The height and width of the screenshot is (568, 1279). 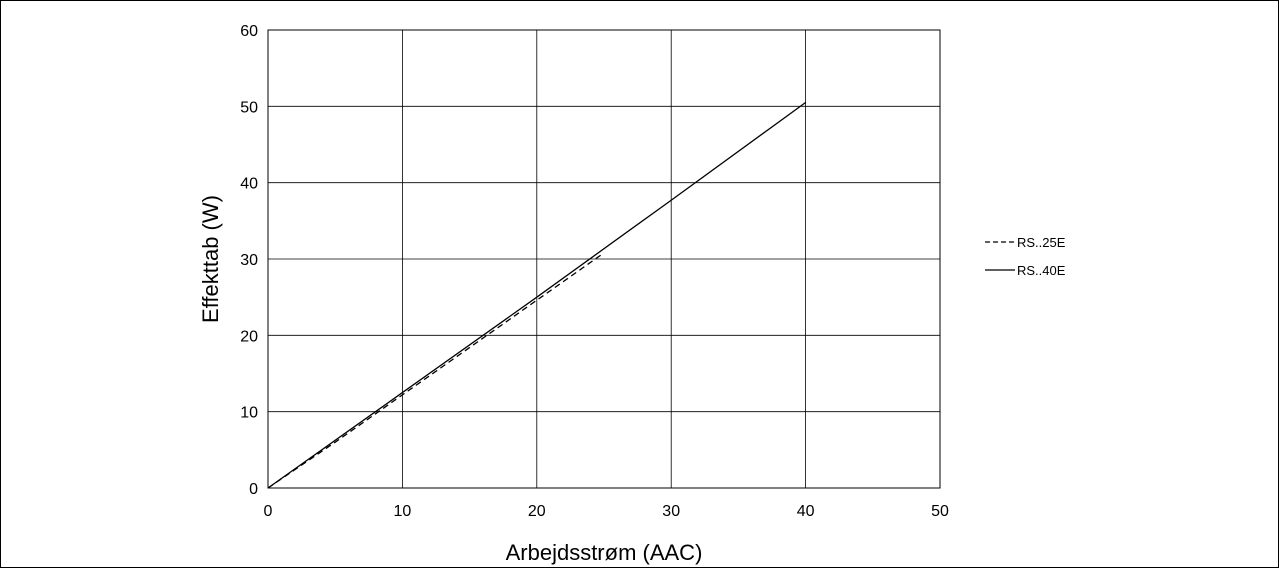 I want to click on x-tick-label: 40, so click(x=806, y=511).